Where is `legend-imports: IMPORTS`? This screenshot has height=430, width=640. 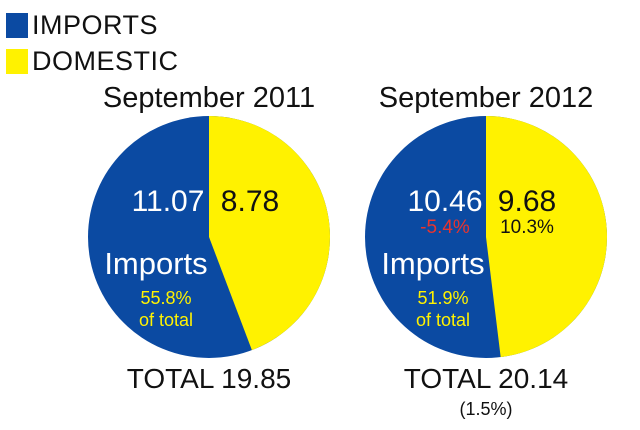
legend-imports: IMPORTS is located at coordinates (82, 25).